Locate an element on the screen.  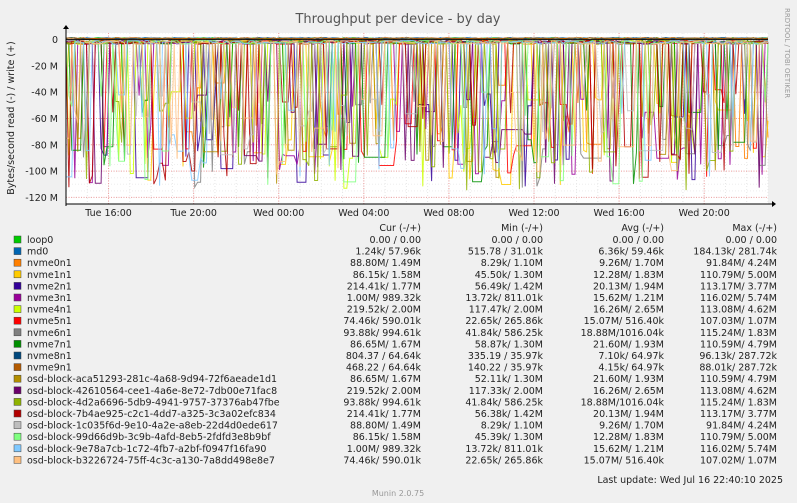
legend-series-name: nvme8n1 is located at coordinates (49, 356).